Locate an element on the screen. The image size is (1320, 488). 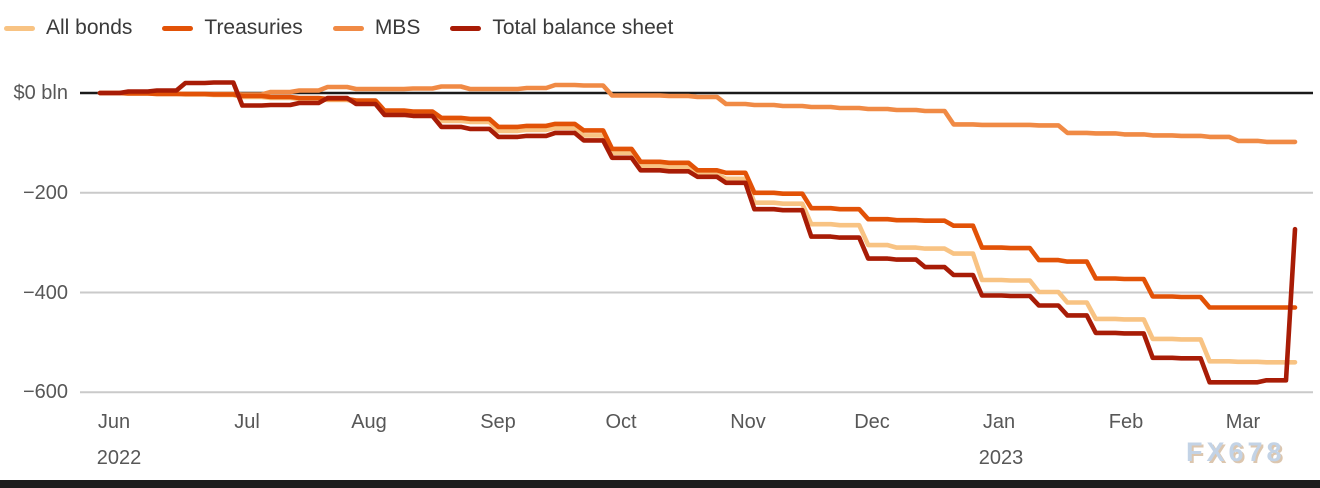
legend-item-all-bonds: All bonds is located at coordinates (68, 28).